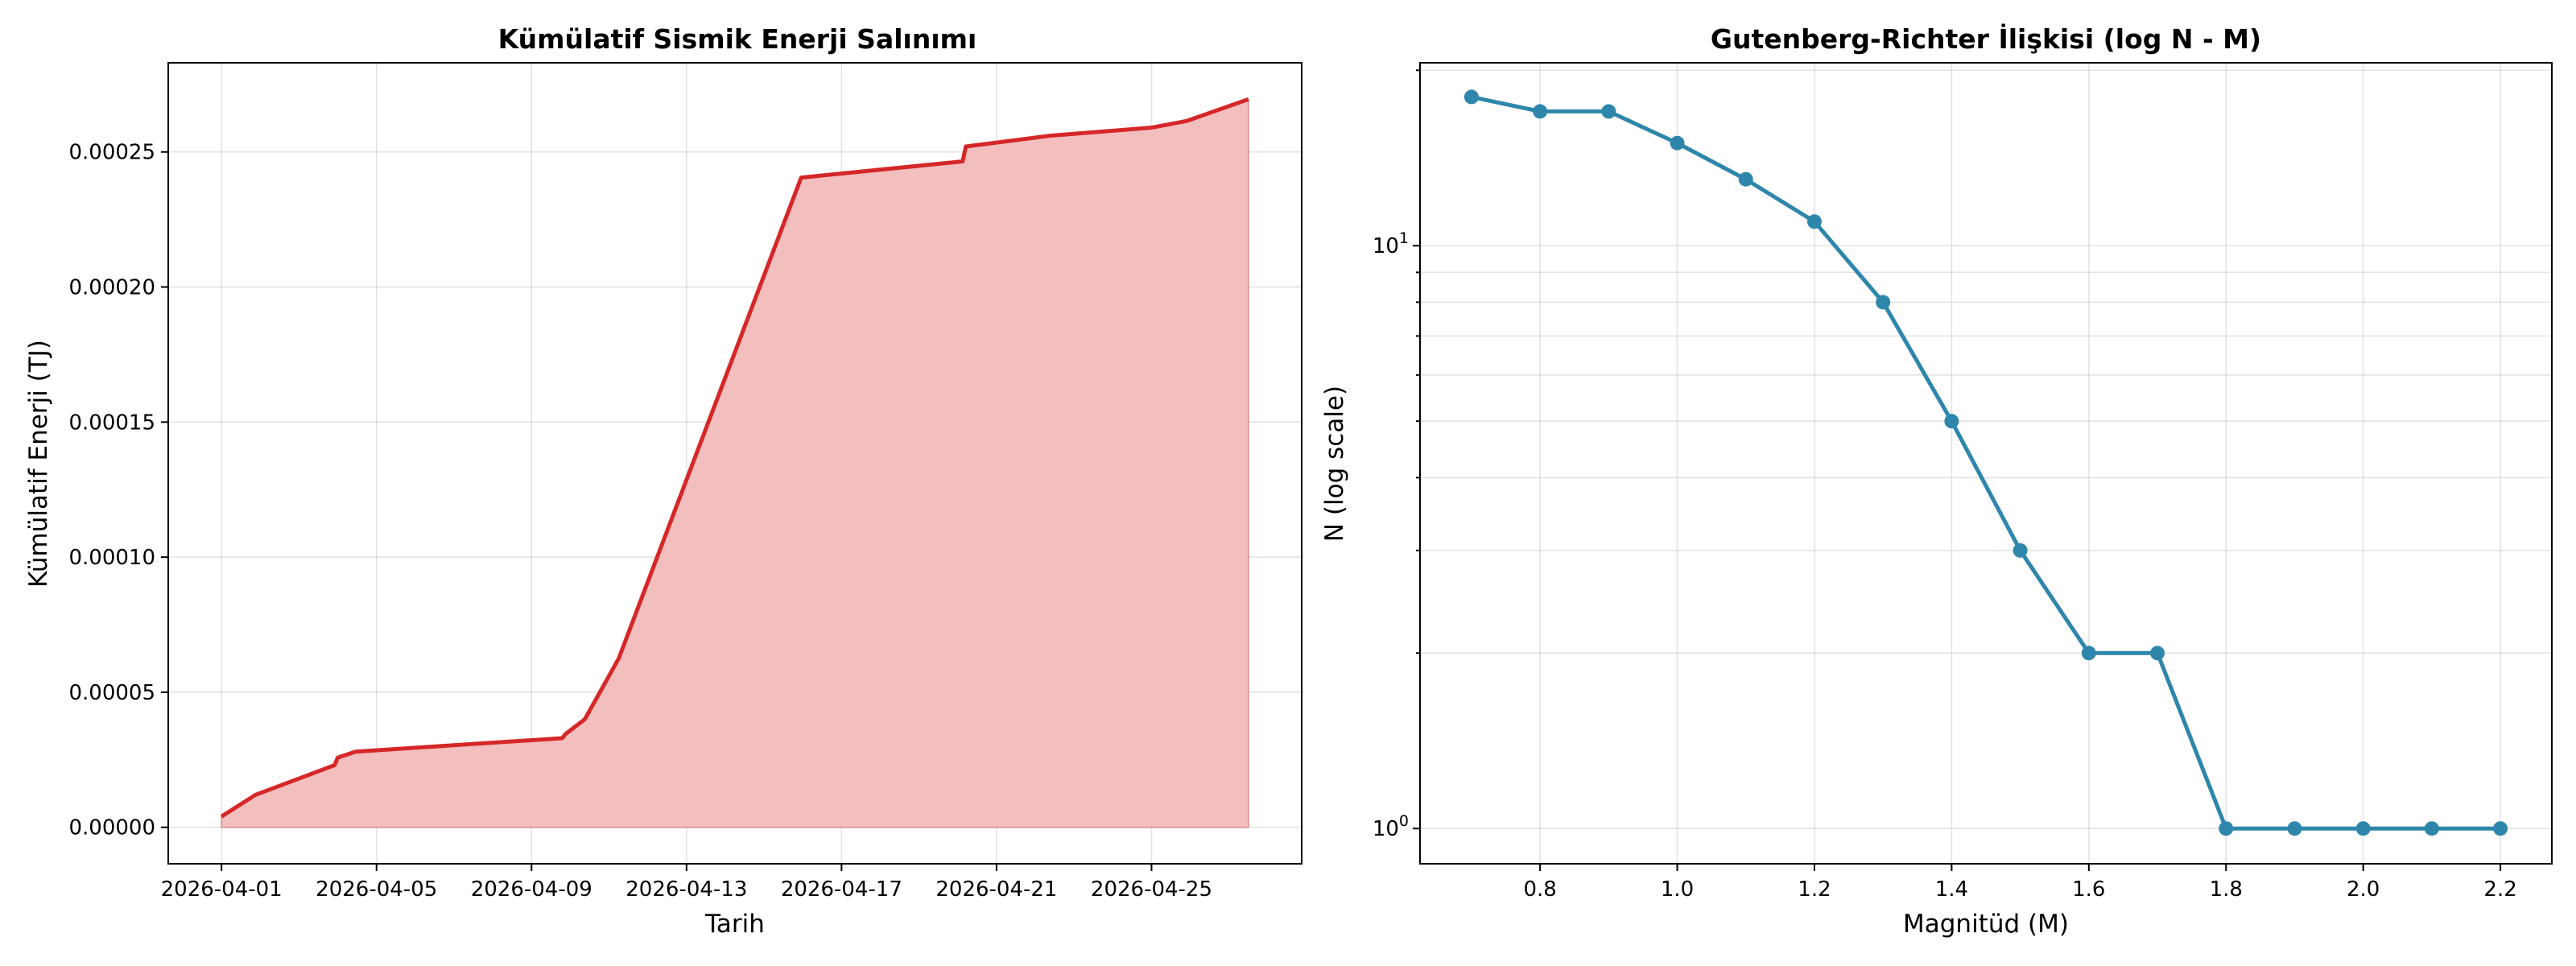 This screenshot has width=2576, height=966. Describe the element at coordinates (1404, 238) in the screenshot. I see `gr-y-tick-exponent: 1` at that location.